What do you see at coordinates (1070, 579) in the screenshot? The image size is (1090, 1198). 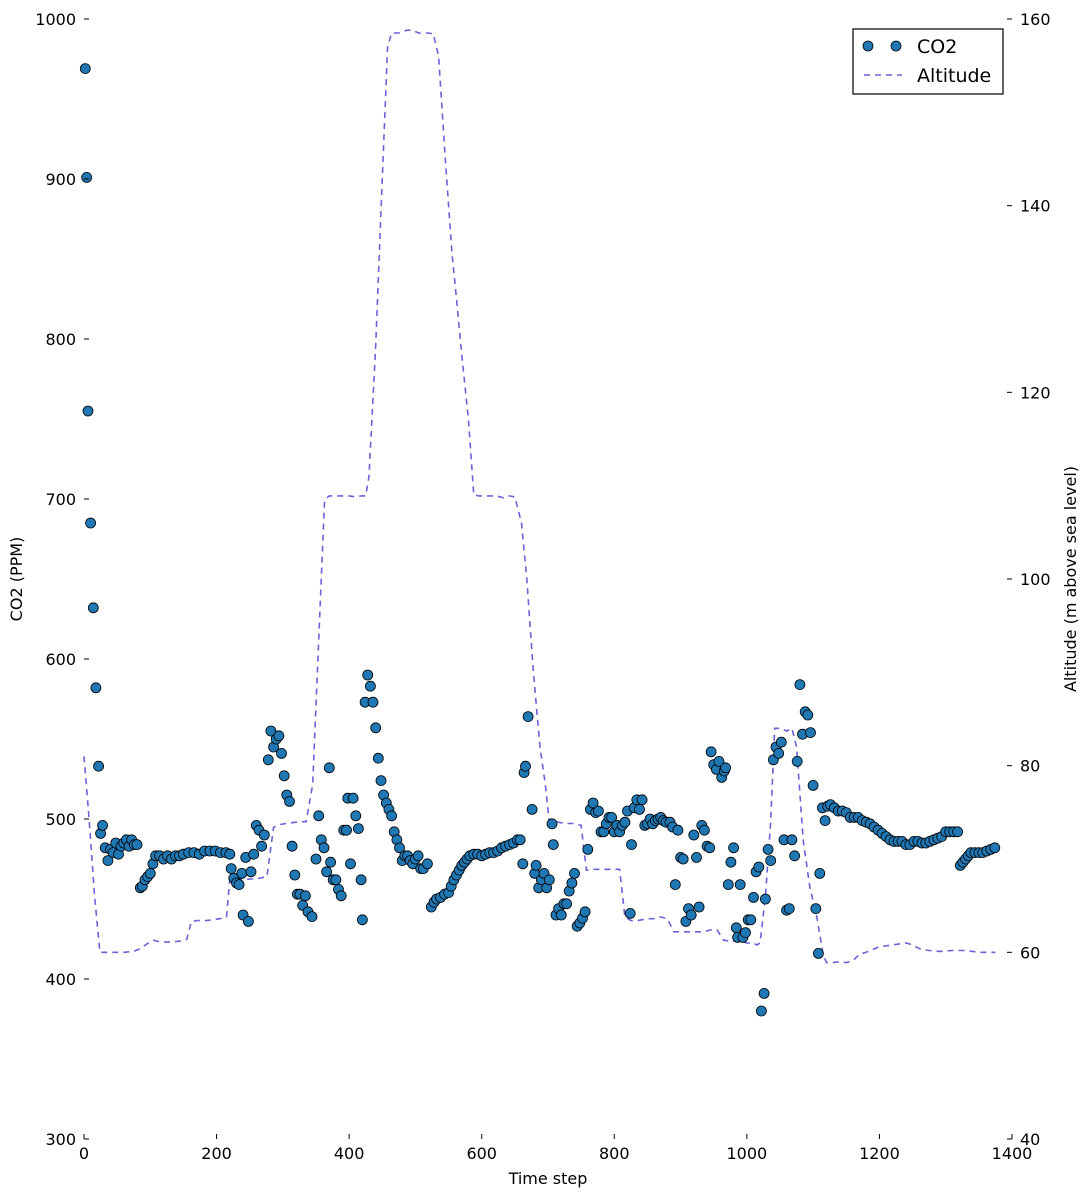 I see `right-y-axis-label: Altitude (m above sea level)` at bounding box center [1070, 579].